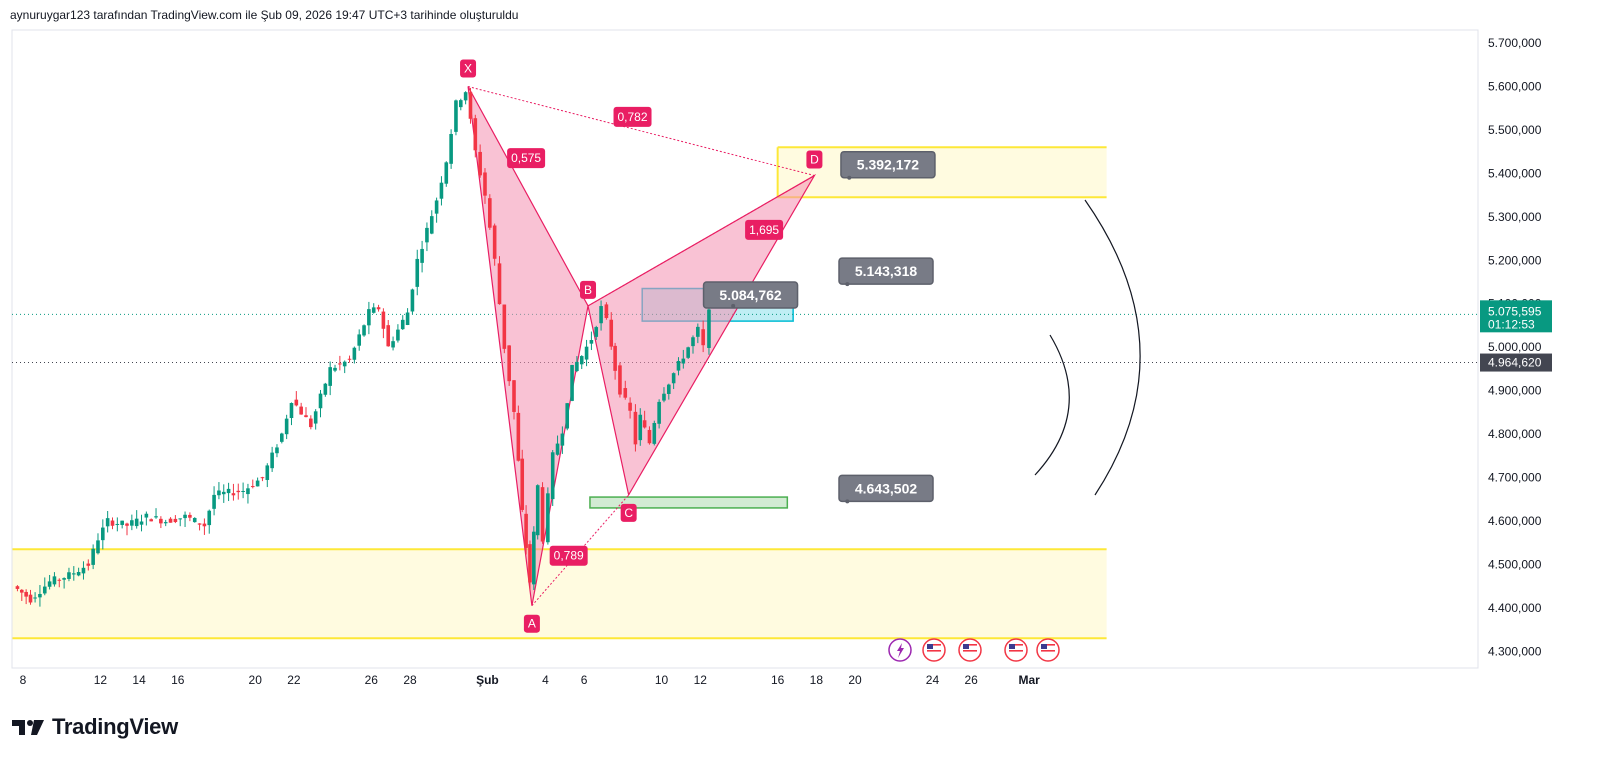 The height and width of the screenshot is (775, 1600). What do you see at coordinates (933, 680) in the screenshot?
I see `x-tick-label: 24` at bounding box center [933, 680].